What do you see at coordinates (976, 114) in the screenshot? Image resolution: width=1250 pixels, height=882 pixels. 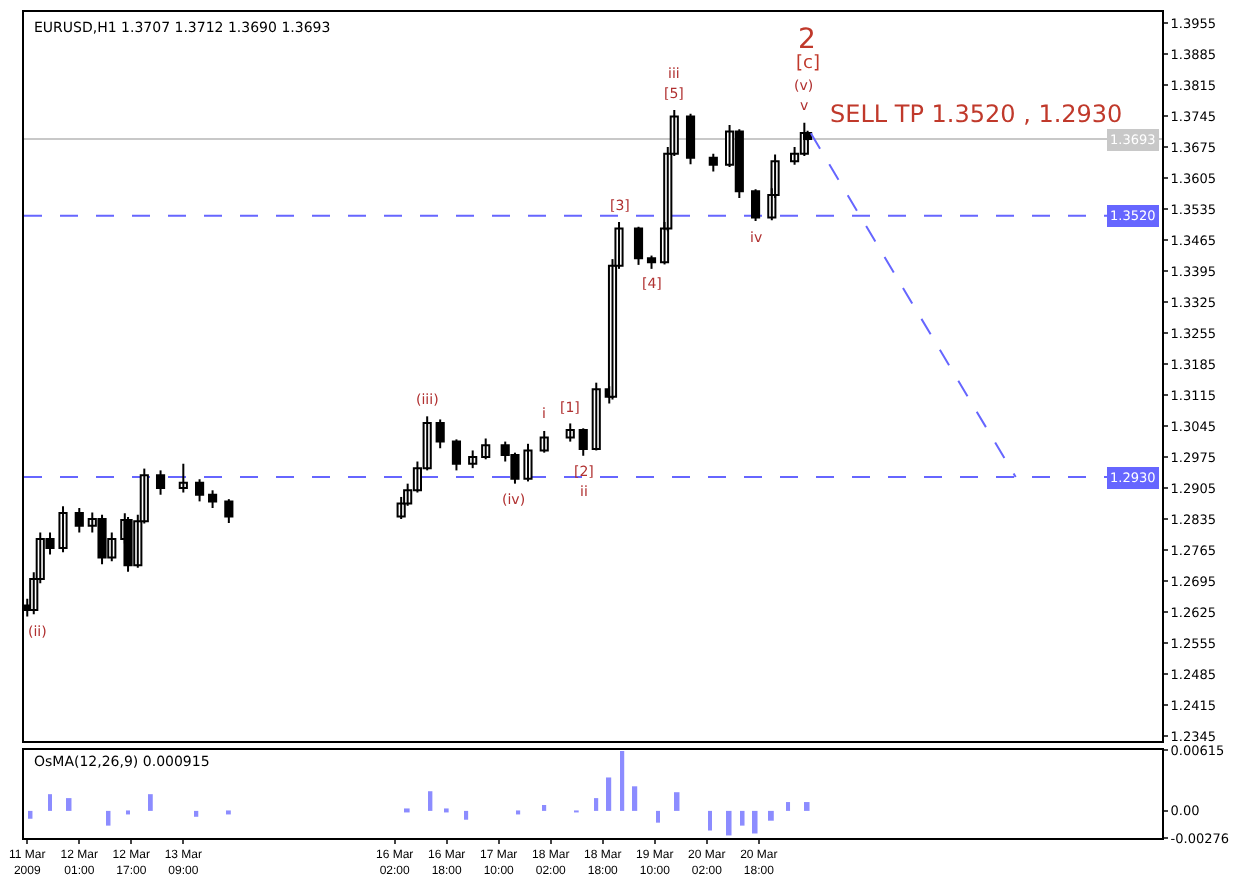 I see `annotation: SELL TP 1.3520 , 1.2930` at bounding box center [976, 114].